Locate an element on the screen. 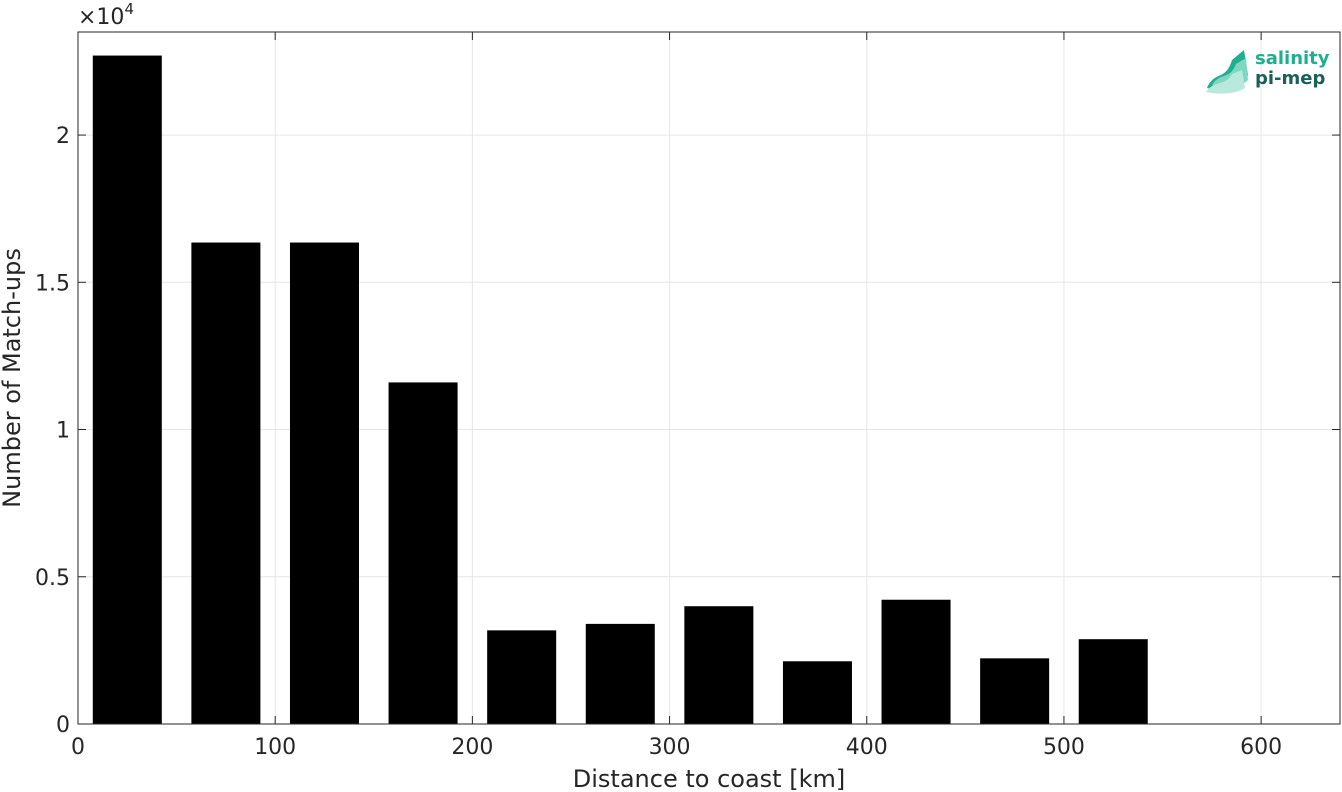  y-tick-label: 2 is located at coordinates (63, 136).